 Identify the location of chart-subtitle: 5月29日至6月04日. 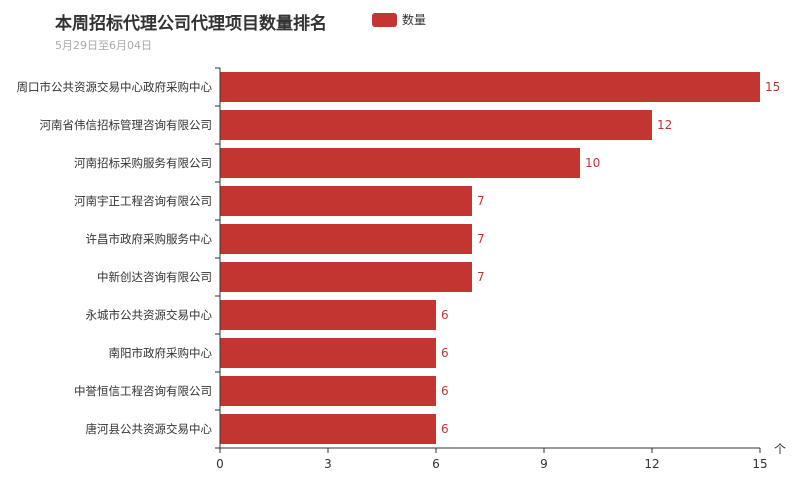
(103, 45).